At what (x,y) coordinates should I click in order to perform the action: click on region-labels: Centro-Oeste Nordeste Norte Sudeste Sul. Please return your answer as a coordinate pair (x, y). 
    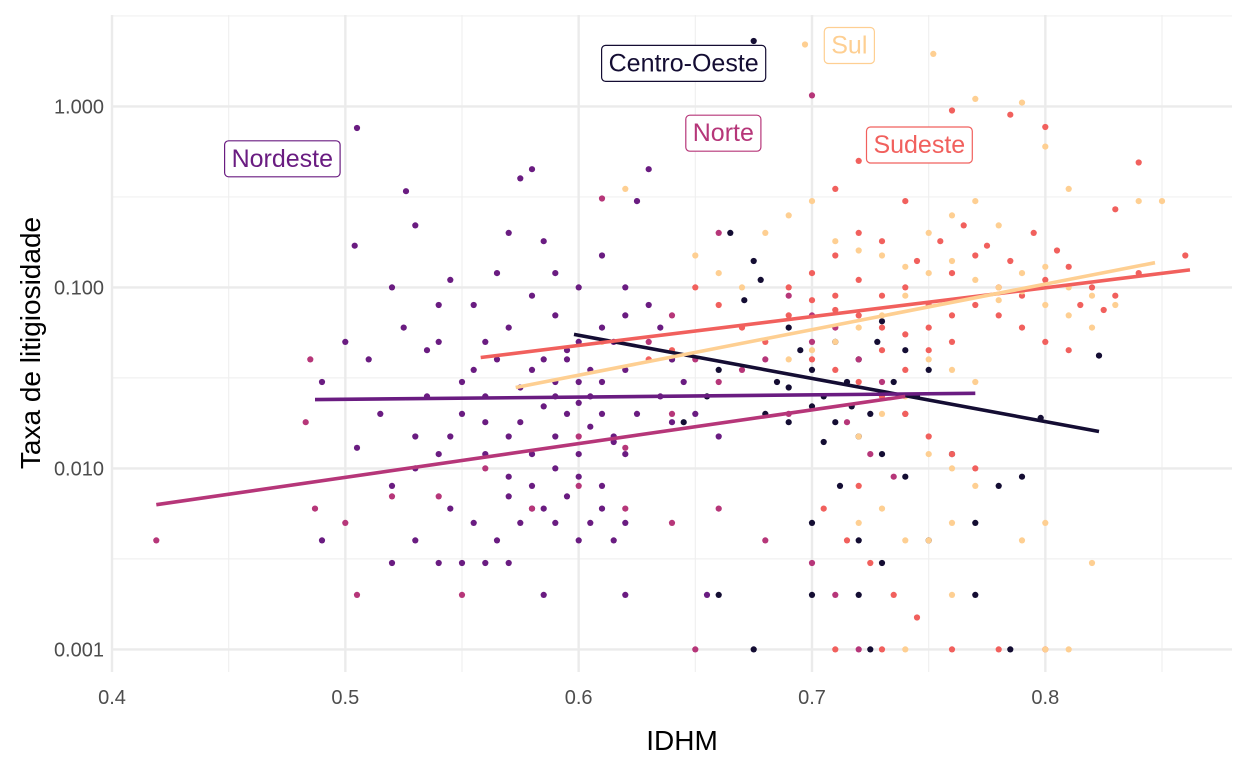
    Looking at the image, I should click on (598, 102).